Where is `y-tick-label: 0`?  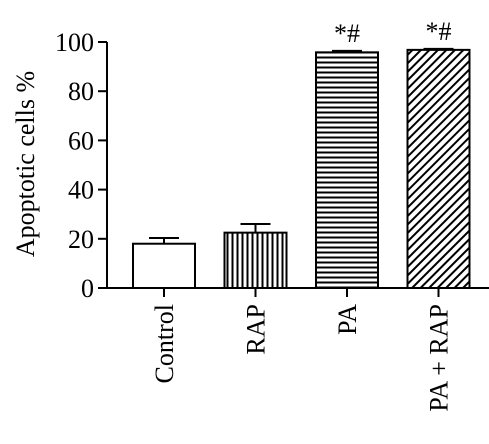
y-tick-label: 0 is located at coordinates (87, 288).